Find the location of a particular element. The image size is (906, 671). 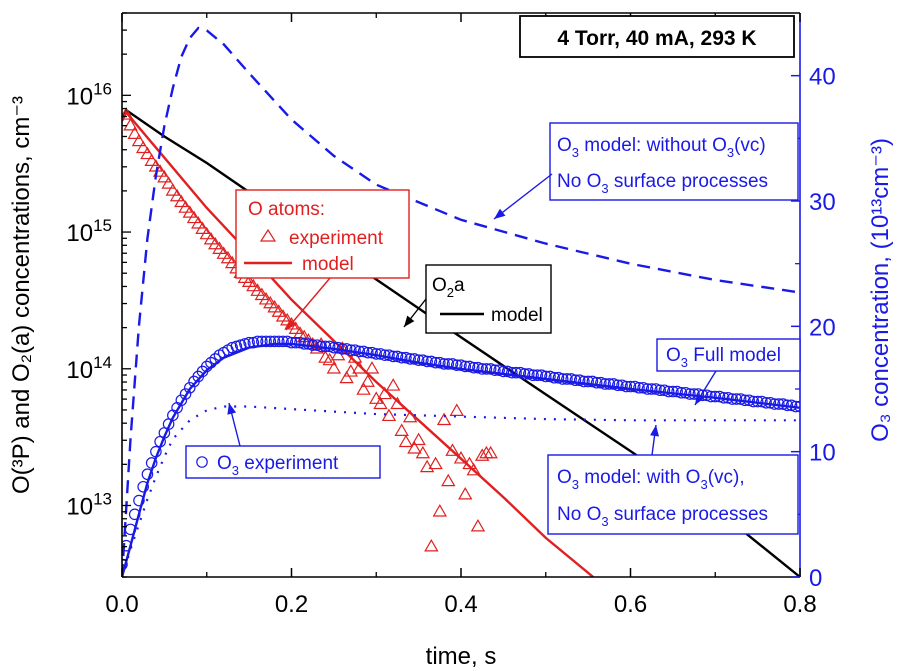

condition-box is located at coordinates (657, 36).